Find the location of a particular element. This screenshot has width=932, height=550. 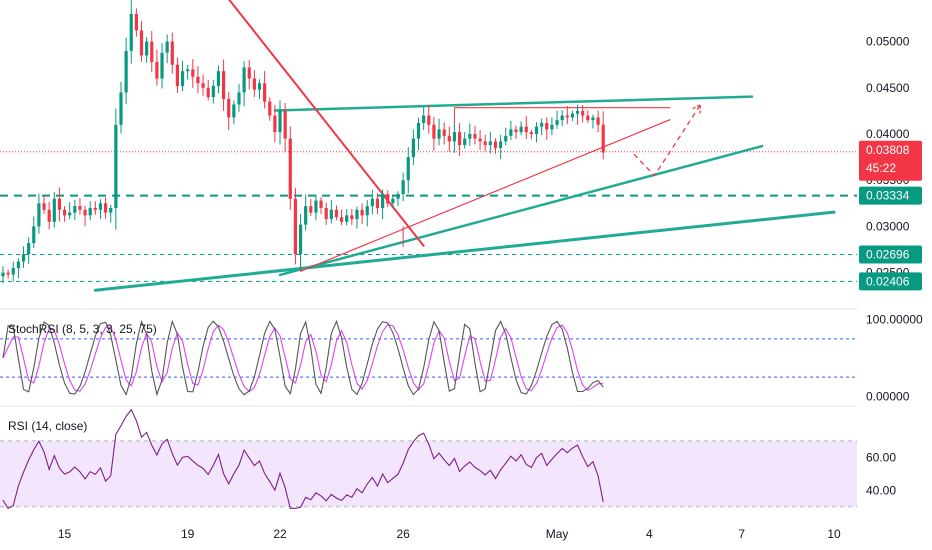

stoch-k-line is located at coordinates (303, 358).